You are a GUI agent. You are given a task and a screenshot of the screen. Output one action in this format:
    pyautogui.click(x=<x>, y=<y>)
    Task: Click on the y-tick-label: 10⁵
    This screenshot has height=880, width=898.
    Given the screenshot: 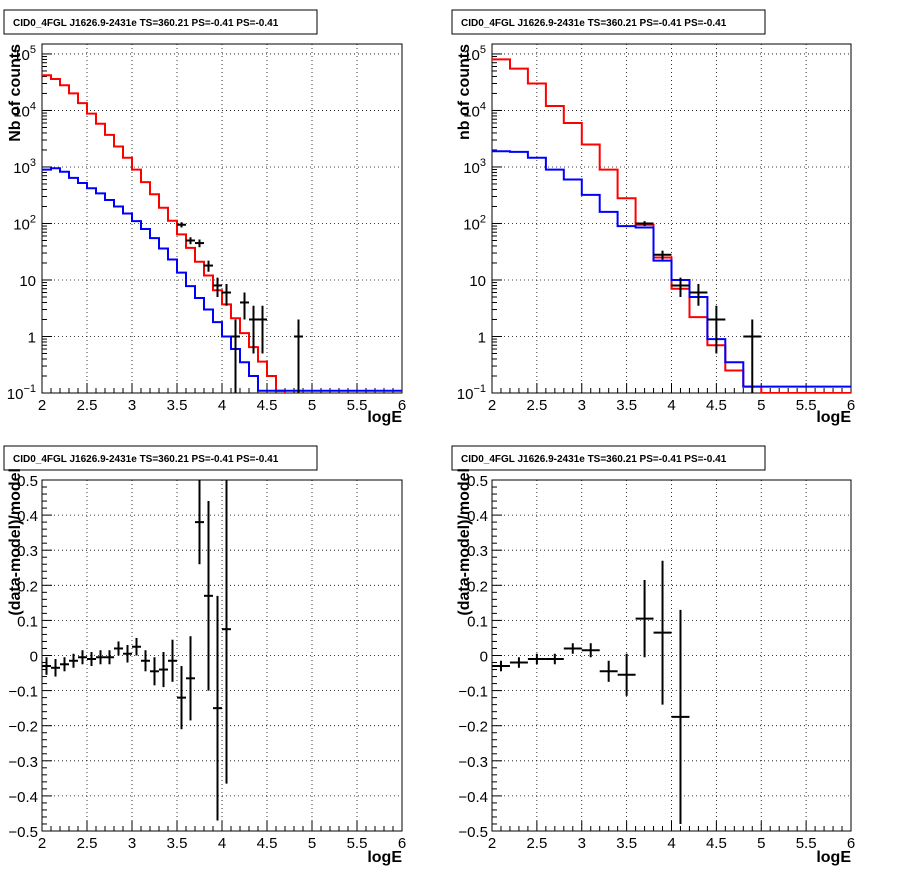 What is the action you would take?
    pyautogui.click(x=24, y=54)
    